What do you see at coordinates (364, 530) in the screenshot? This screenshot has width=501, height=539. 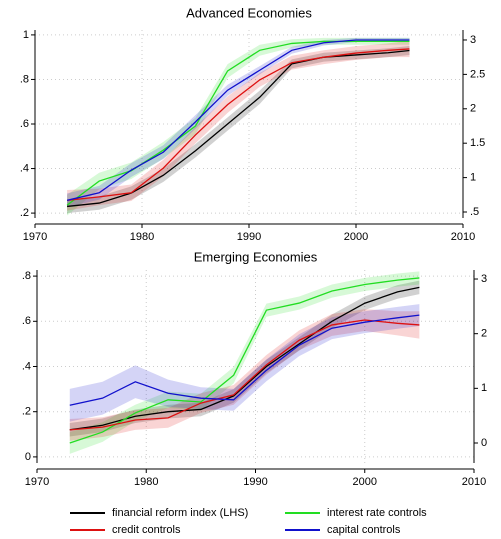 I see `legend-label: capital controls` at bounding box center [364, 530].